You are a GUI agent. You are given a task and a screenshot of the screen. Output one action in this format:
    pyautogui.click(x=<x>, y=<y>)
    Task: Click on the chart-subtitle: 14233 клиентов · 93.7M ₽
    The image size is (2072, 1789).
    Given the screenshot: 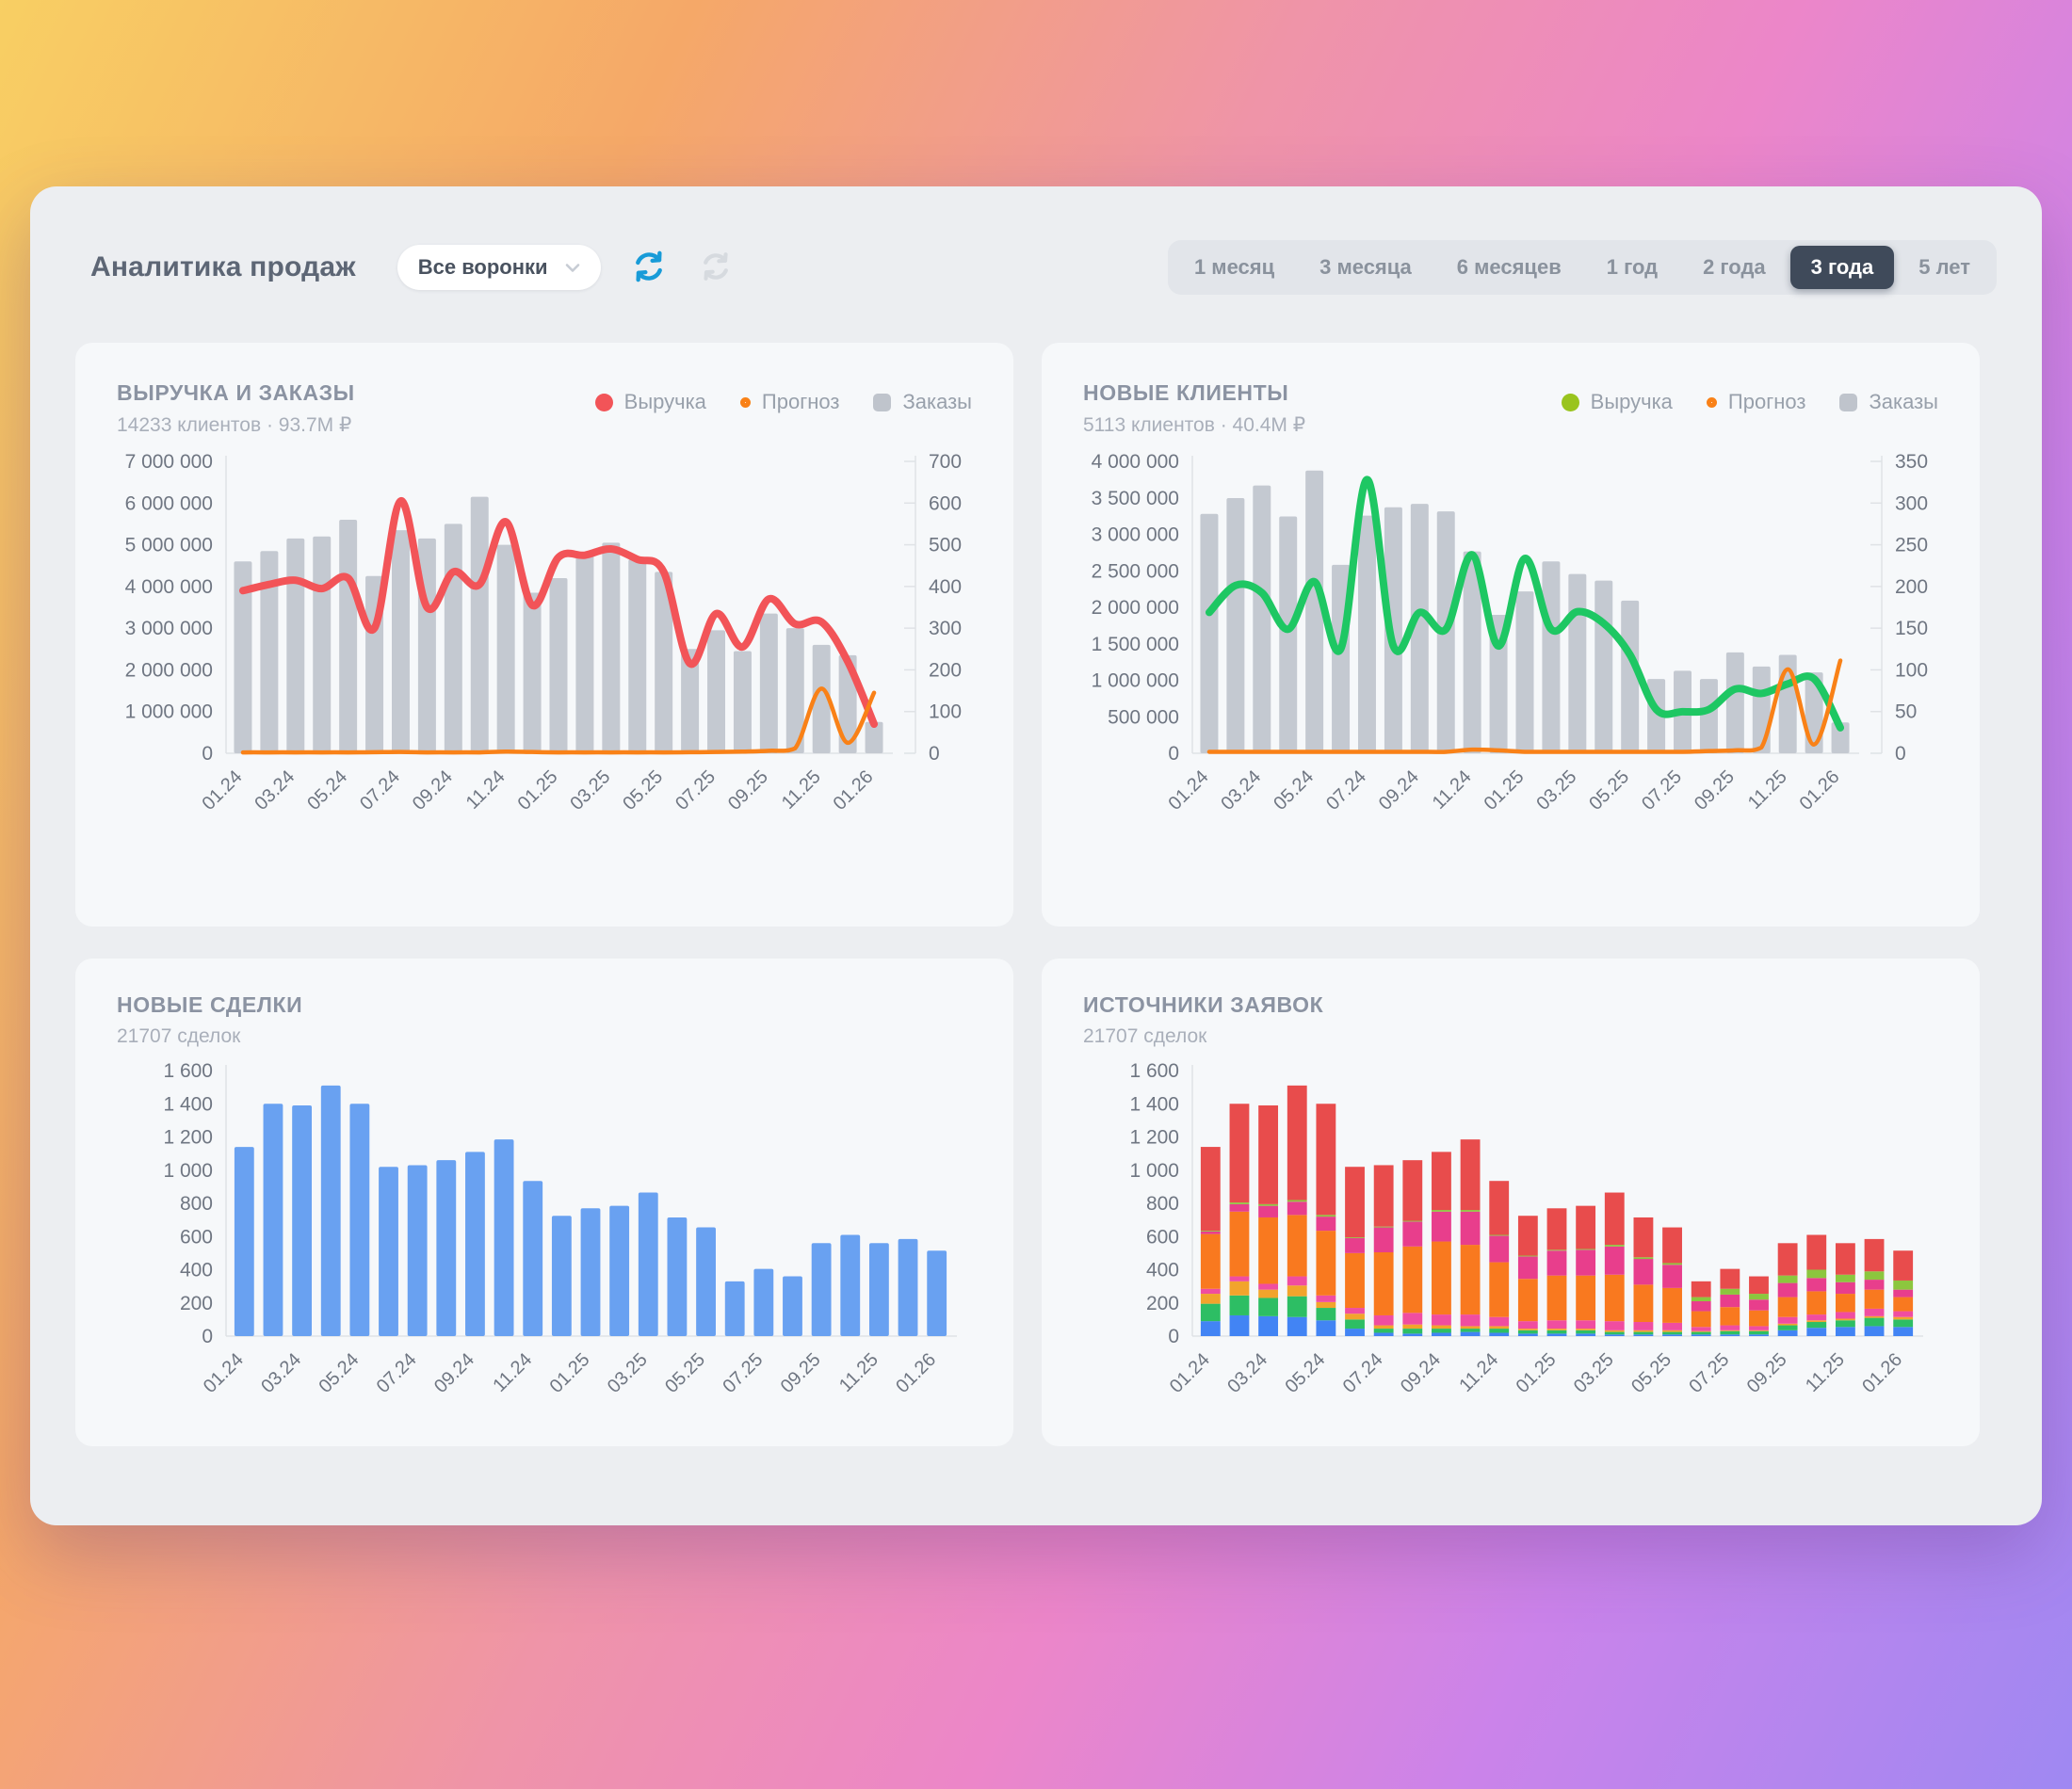 What is the action you would take?
    pyautogui.click(x=235, y=425)
    